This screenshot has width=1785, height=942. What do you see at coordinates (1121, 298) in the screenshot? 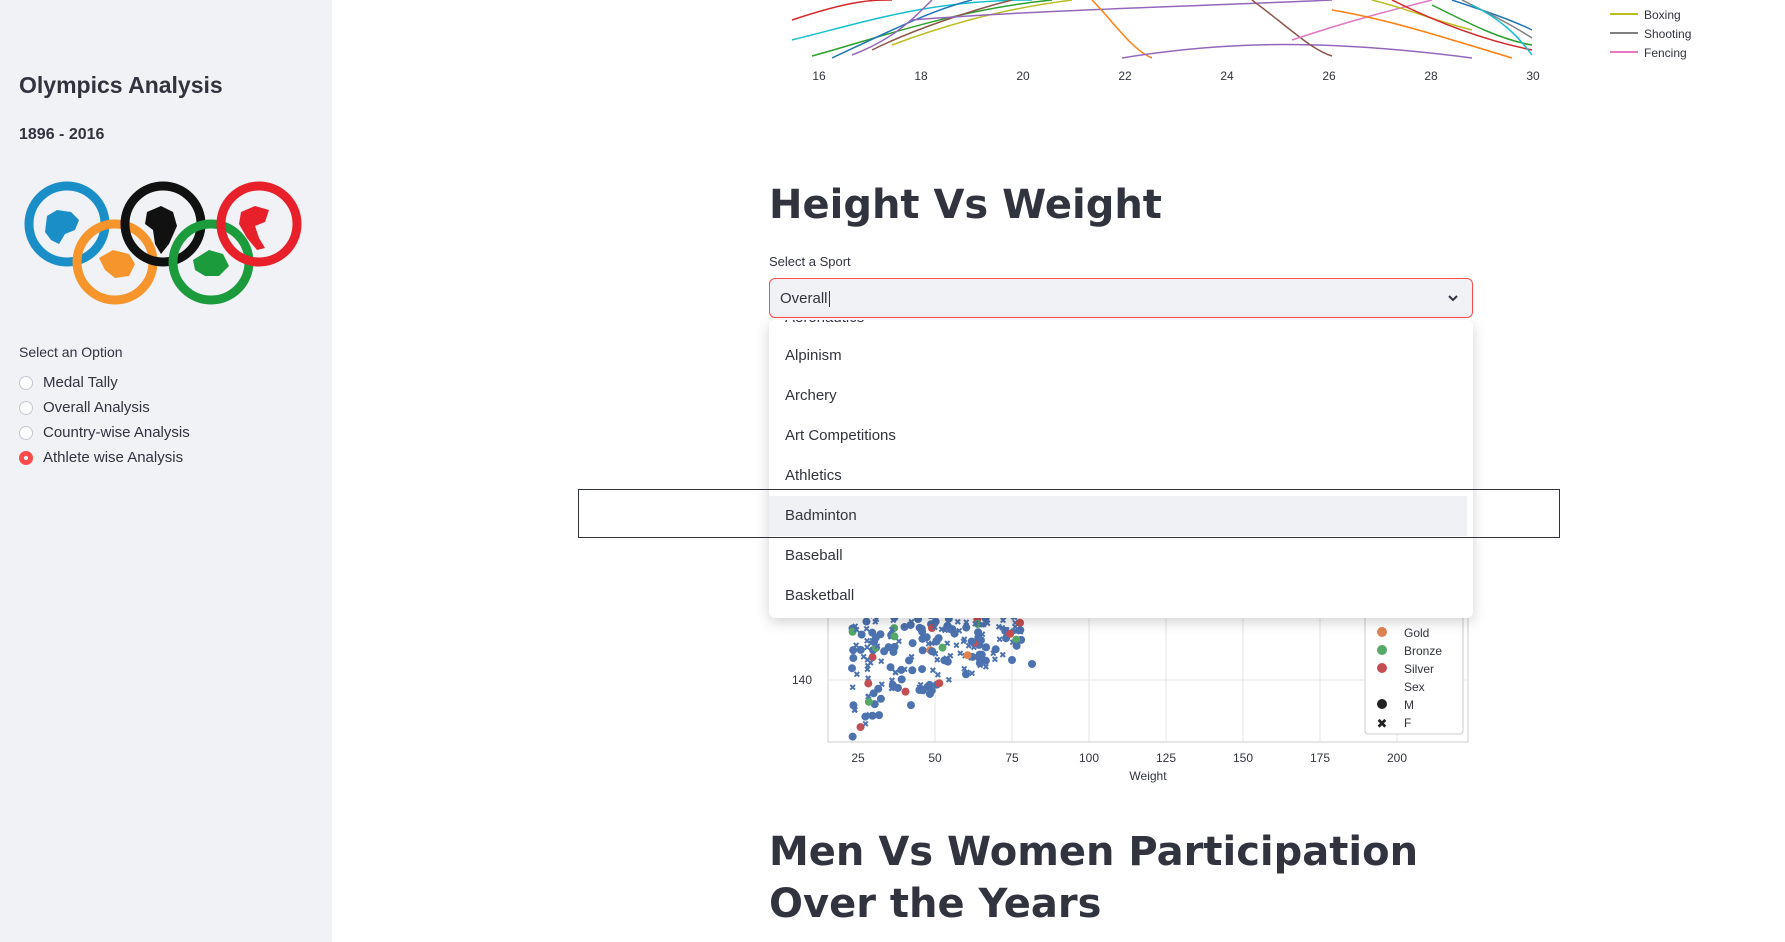
I see `sport-select: Overall` at bounding box center [1121, 298].